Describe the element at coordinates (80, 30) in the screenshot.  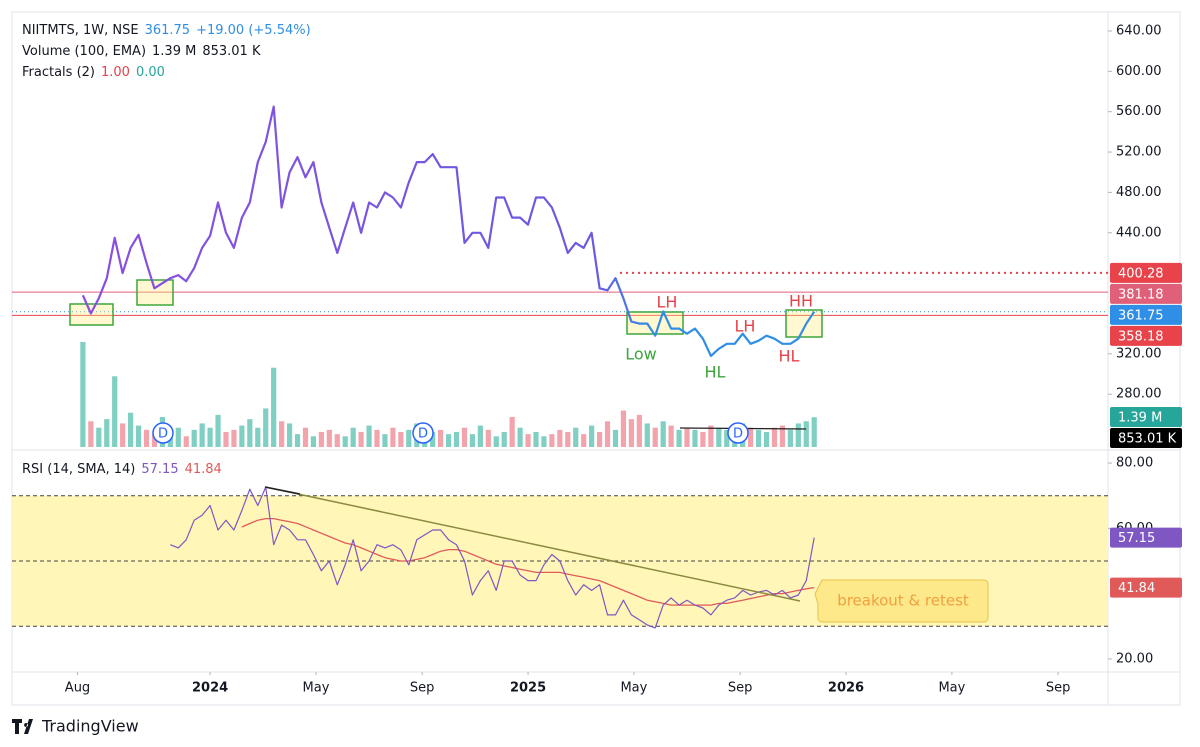
I see `symbol: NIITMTS, 1W, NSE` at that location.